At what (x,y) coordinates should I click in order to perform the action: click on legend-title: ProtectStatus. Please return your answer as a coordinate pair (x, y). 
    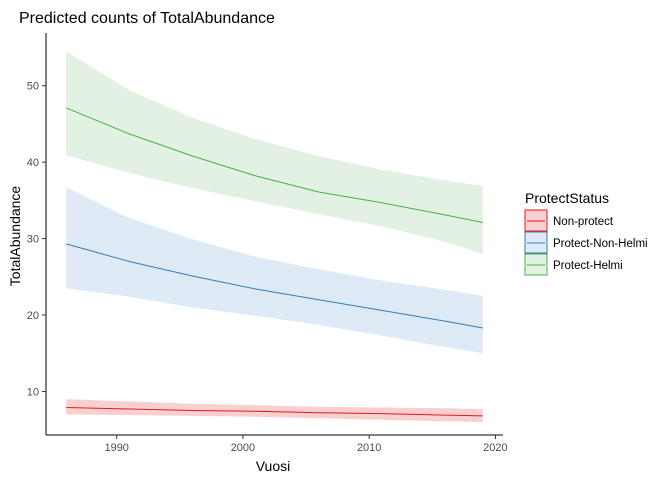
    Looking at the image, I should click on (567, 198).